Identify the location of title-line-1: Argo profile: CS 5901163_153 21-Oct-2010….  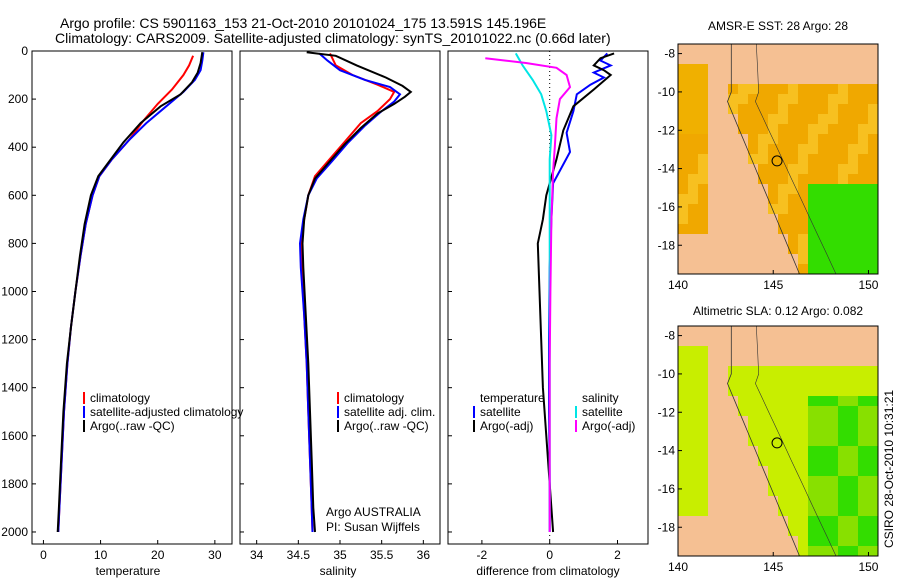
(303, 23).